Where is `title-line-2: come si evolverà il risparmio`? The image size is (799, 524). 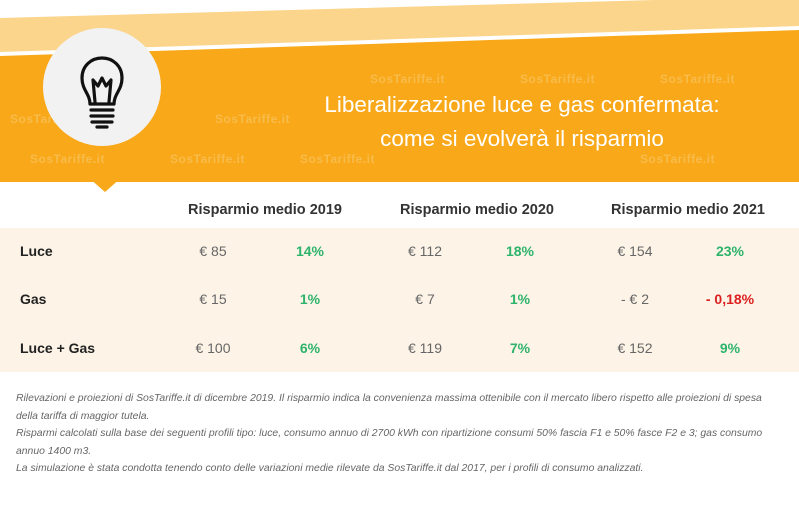 title-line-2: come si evolverà il risparmio is located at coordinates (522, 138).